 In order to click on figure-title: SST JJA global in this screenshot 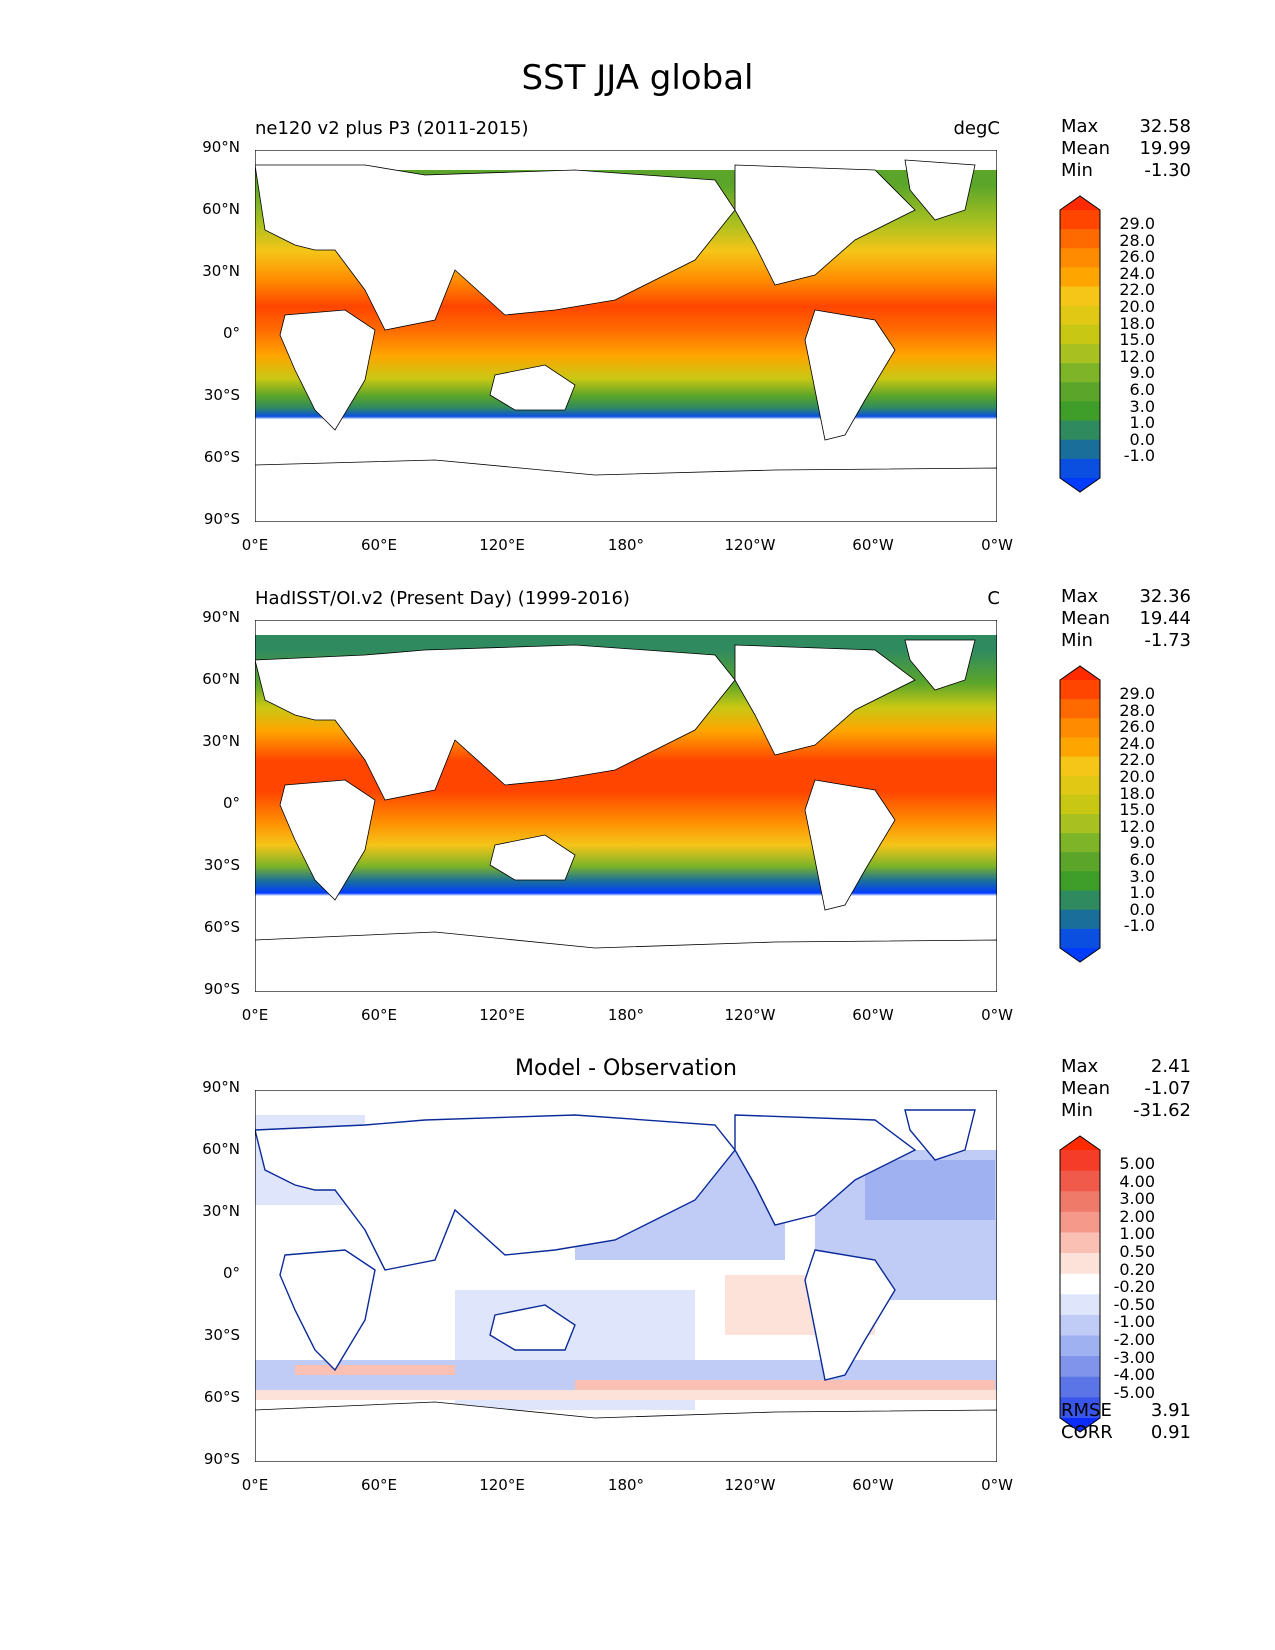, I will do `click(637, 78)`.